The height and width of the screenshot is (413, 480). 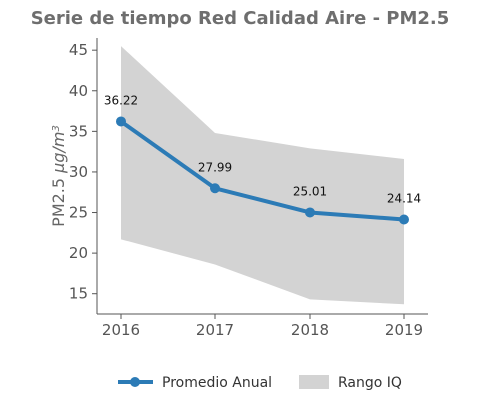 I want to click on series-line-promedio-anual, so click(x=262, y=170).